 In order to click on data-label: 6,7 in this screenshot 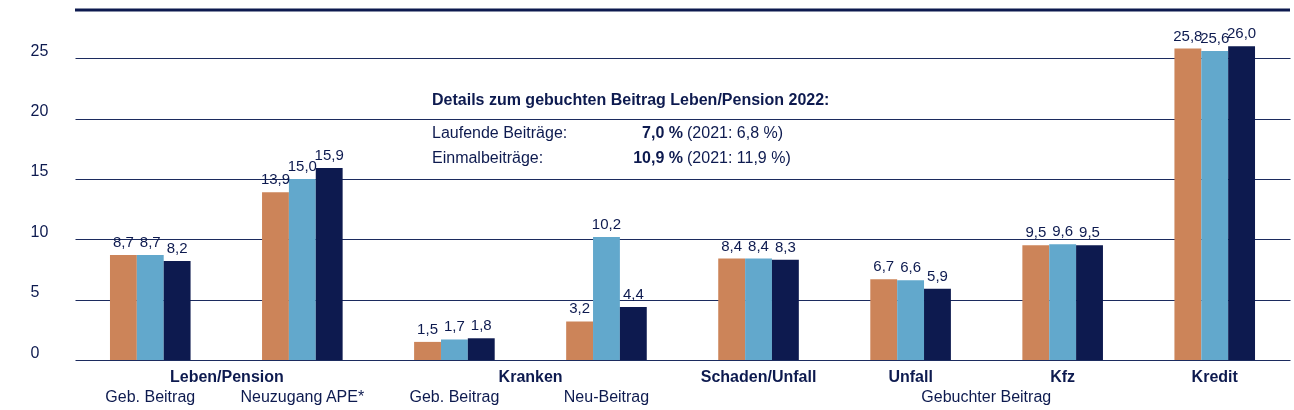, I will do `click(884, 266)`.